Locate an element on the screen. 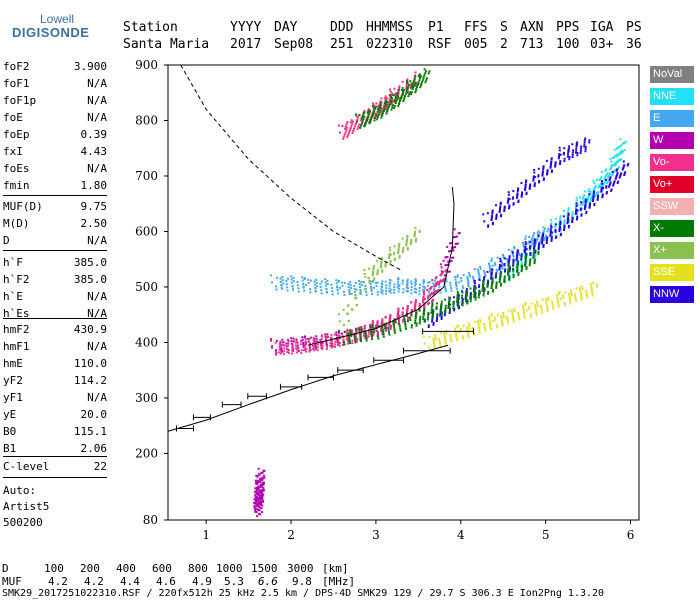 The width and height of the screenshot is (700, 600). header-label: DDD is located at coordinates (342, 27).